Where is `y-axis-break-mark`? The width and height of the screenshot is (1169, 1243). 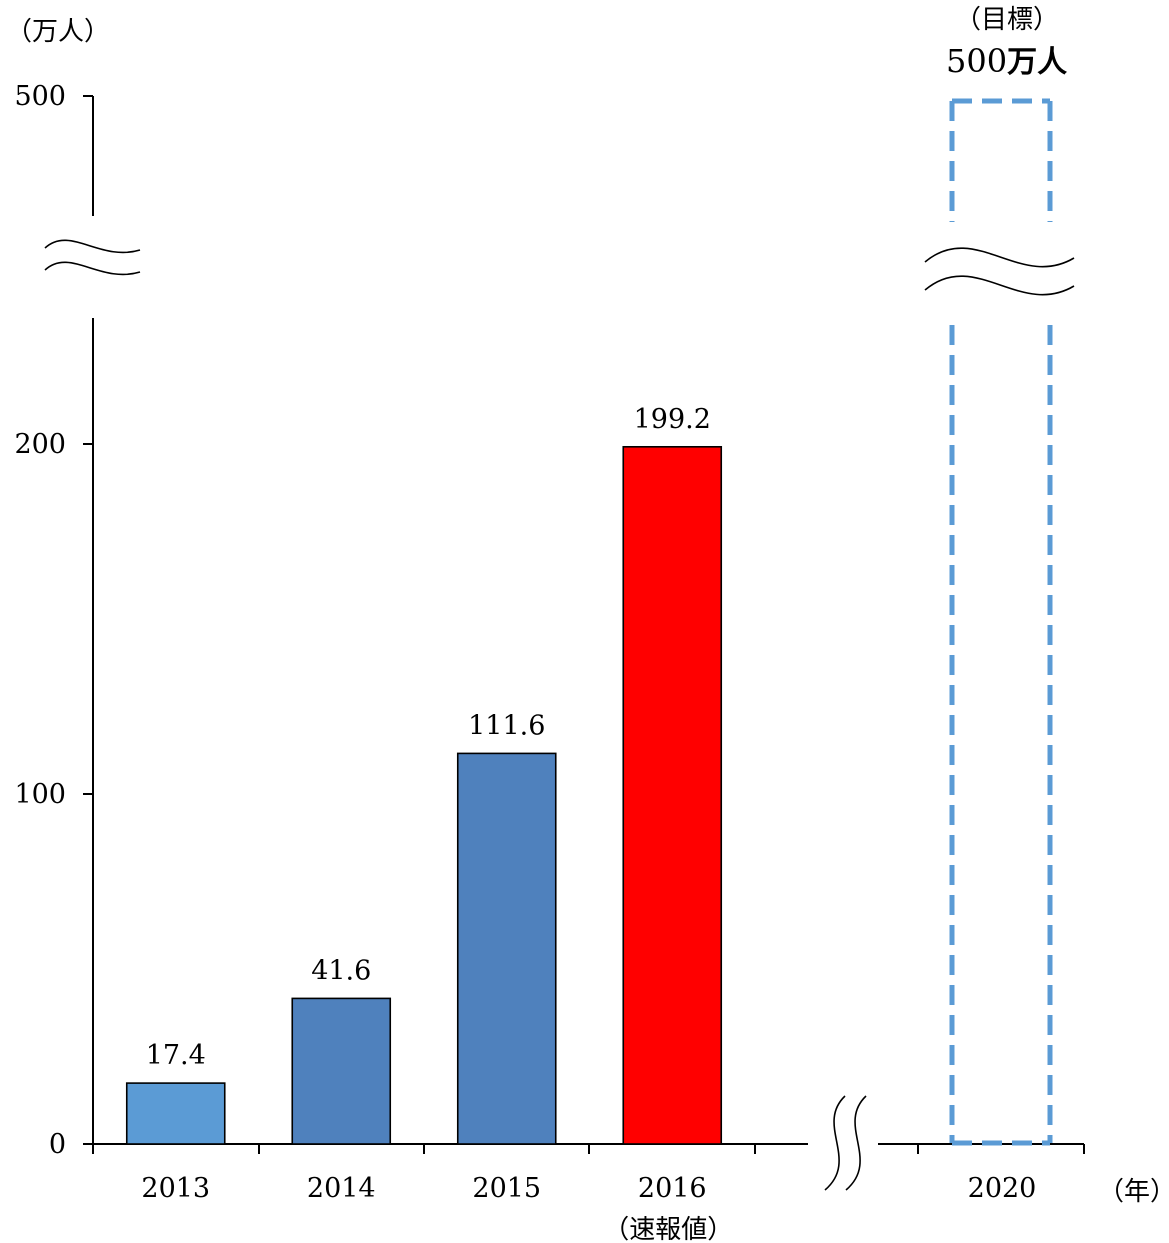 y-axis-break-mark is located at coordinates (92, 257).